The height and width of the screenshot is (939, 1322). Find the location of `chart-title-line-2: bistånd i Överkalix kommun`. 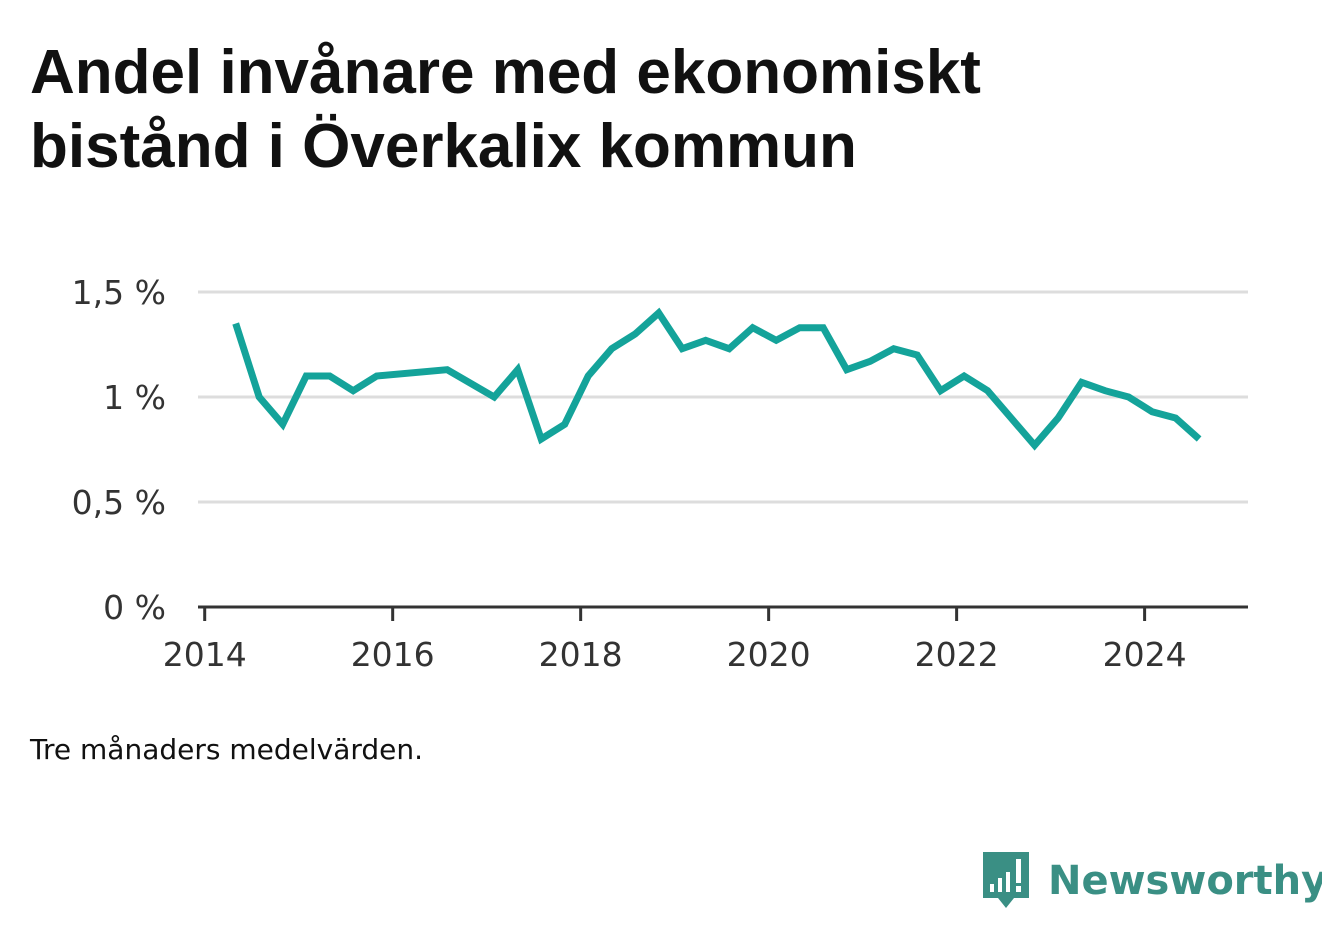

chart-title-line-2: bistånd i Överkalix kommun is located at coordinates (443, 146).